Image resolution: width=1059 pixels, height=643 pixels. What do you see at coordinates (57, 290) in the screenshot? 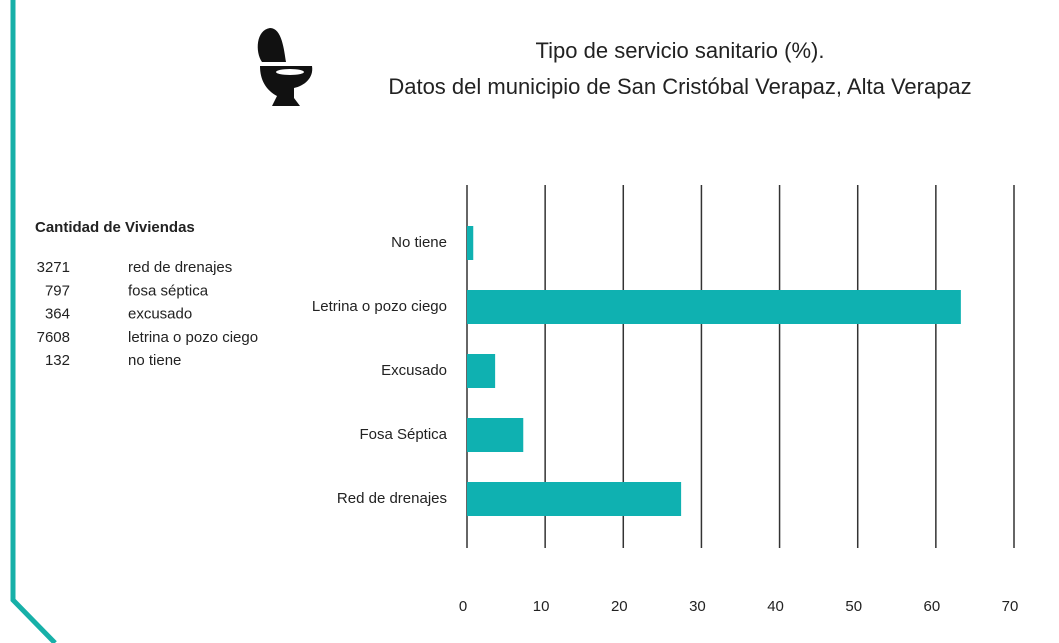
I see `table-count: 797` at bounding box center [57, 290].